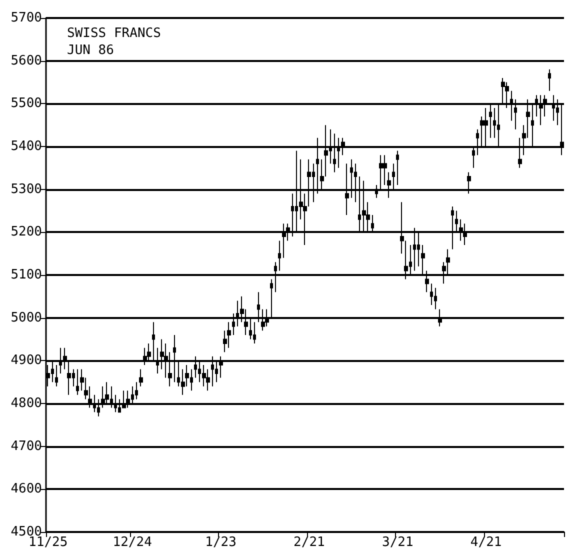  Describe the element at coordinates (26, 60) in the screenshot. I see `y-tick-label: 5600` at that location.